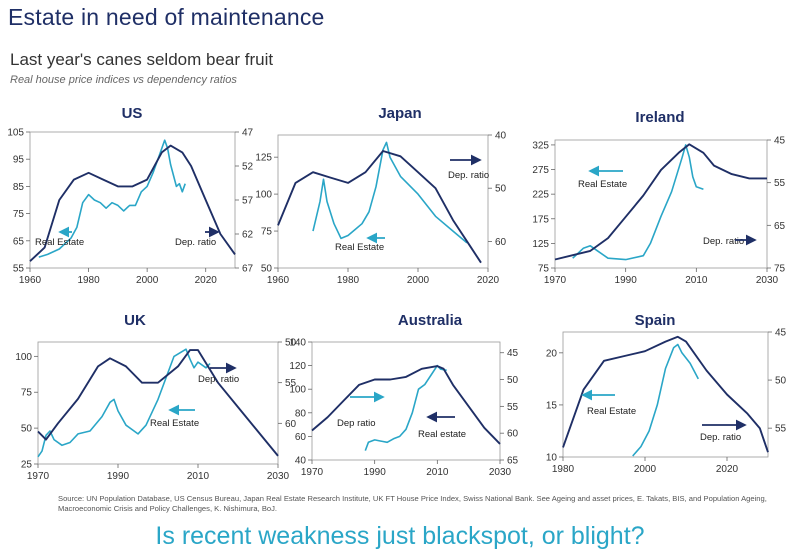 The image size is (800, 558). What do you see at coordinates (248, 235) in the screenshot?
I see `right-tick-label: 62` at bounding box center [248, 235].